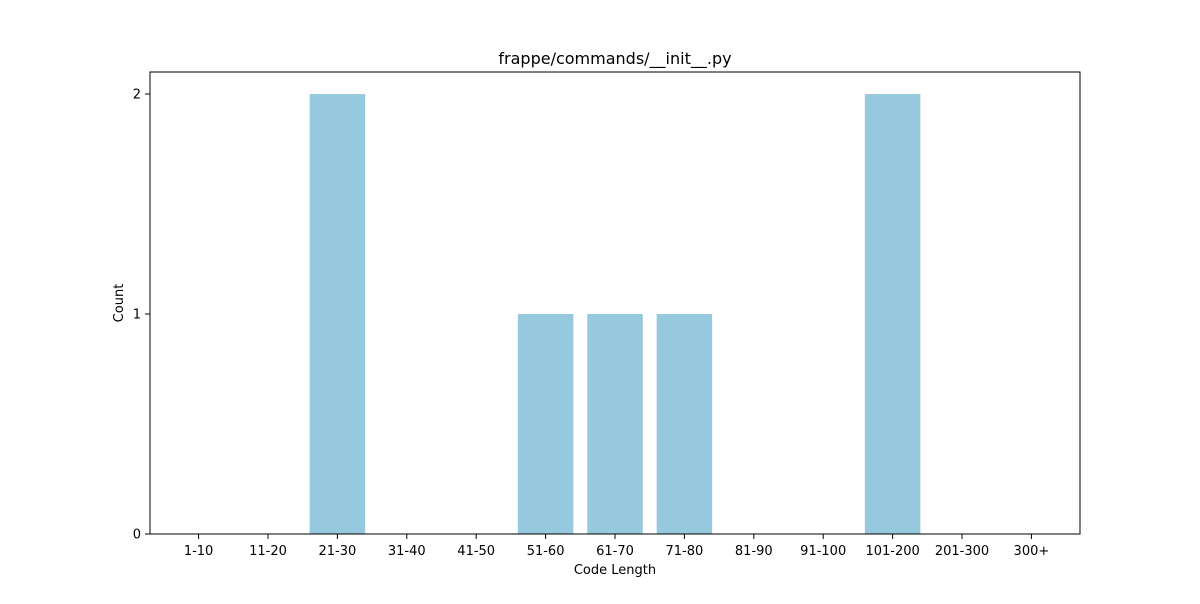  Describe the element at coordinates (892, 551) in the screenshot. I see `x-tick-label: 101-200` at that location.